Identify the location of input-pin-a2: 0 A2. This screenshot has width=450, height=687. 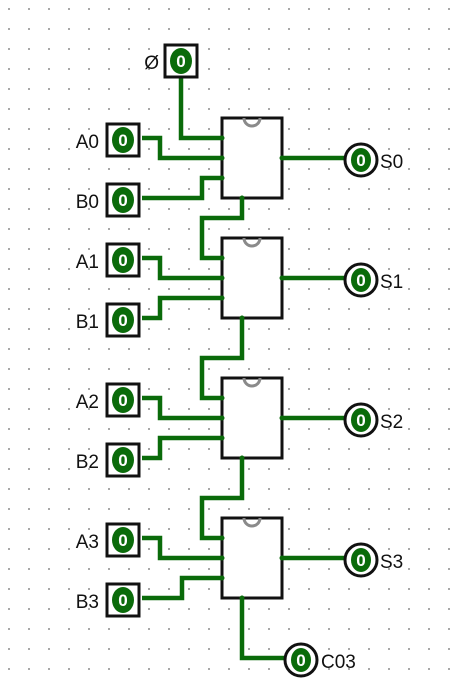
(108, 400).